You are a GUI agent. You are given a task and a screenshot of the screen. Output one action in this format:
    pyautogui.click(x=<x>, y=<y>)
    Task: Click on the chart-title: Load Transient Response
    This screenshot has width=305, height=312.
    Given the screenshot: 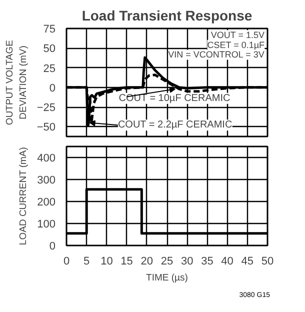 What is the action you would take?
    pyautogui.click(x=167, y=16)
    